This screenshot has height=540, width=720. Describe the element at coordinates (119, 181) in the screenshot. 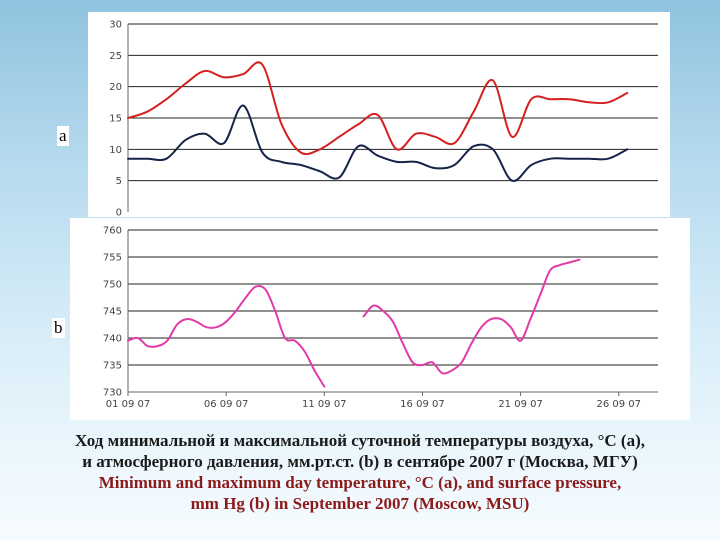

I see `temp-y-tick-label: 5` at that location.